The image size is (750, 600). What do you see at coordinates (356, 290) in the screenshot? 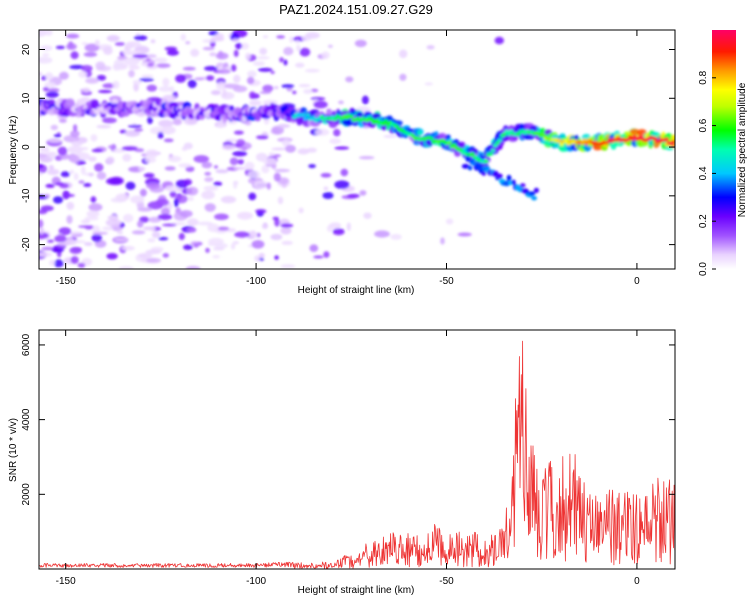
I see `spectrogram-xlabel: Height of straight line (km)` at bounding box center [356, 290].